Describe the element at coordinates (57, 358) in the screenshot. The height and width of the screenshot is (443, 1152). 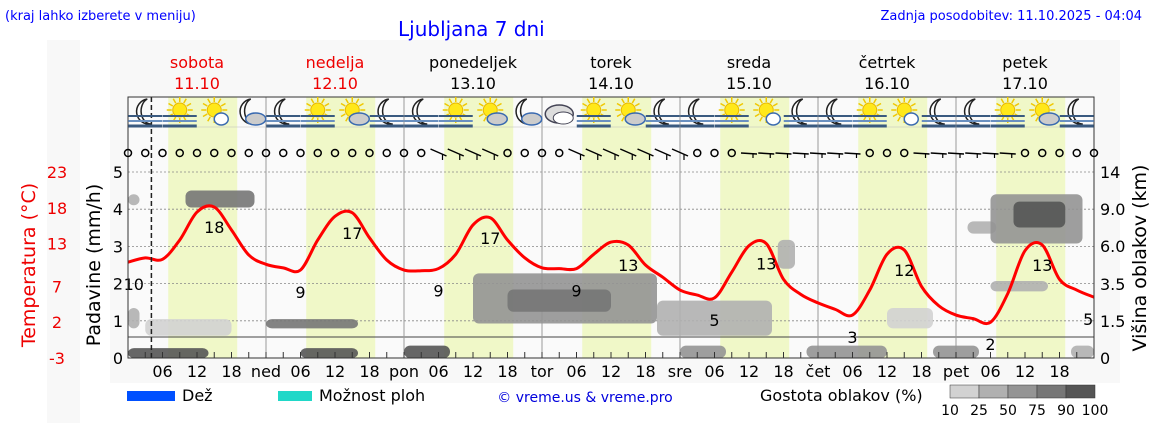
I see `temperature-tick: -3` at that location.